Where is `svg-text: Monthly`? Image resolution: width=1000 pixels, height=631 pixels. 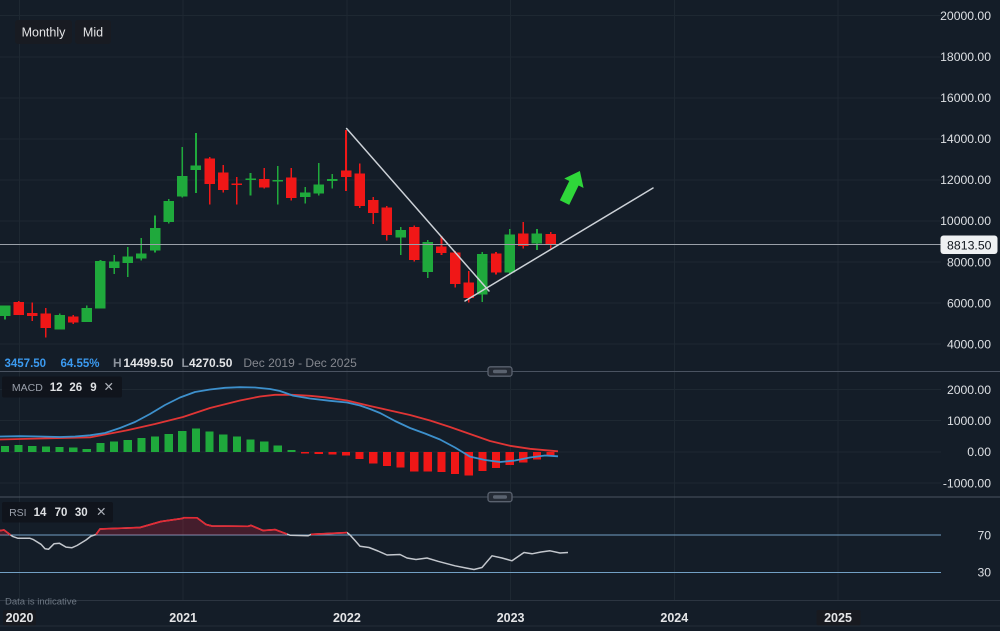 svg-text: Monthly is located at coordinates (44, 33).